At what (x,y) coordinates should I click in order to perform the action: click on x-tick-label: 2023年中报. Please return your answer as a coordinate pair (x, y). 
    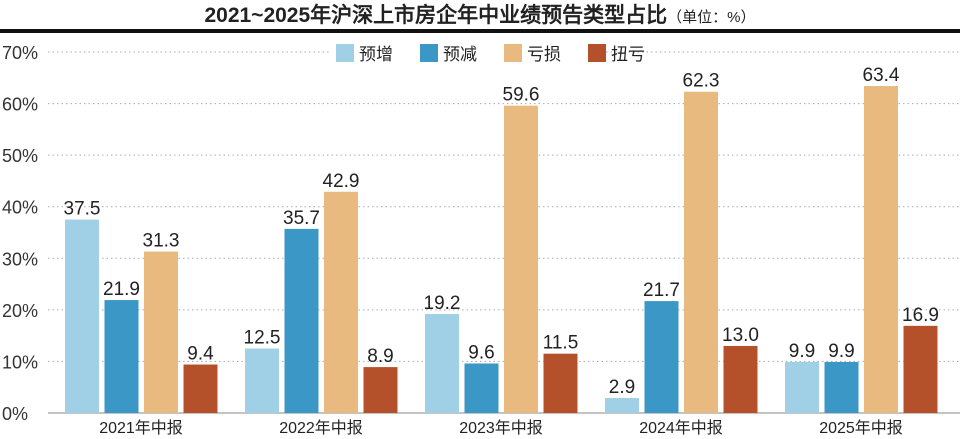
    Looking at the image, I should click on (501, 428).